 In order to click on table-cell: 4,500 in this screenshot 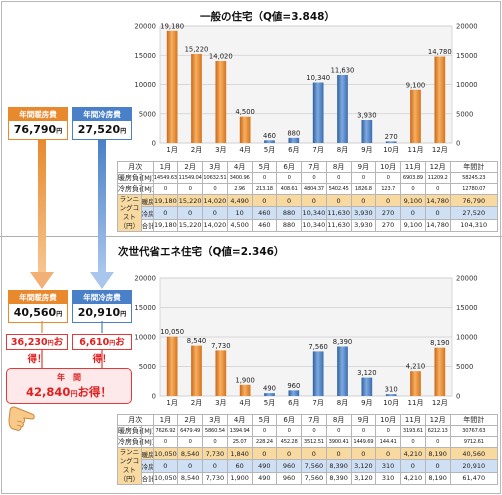, I will do `click(239, 225)`.